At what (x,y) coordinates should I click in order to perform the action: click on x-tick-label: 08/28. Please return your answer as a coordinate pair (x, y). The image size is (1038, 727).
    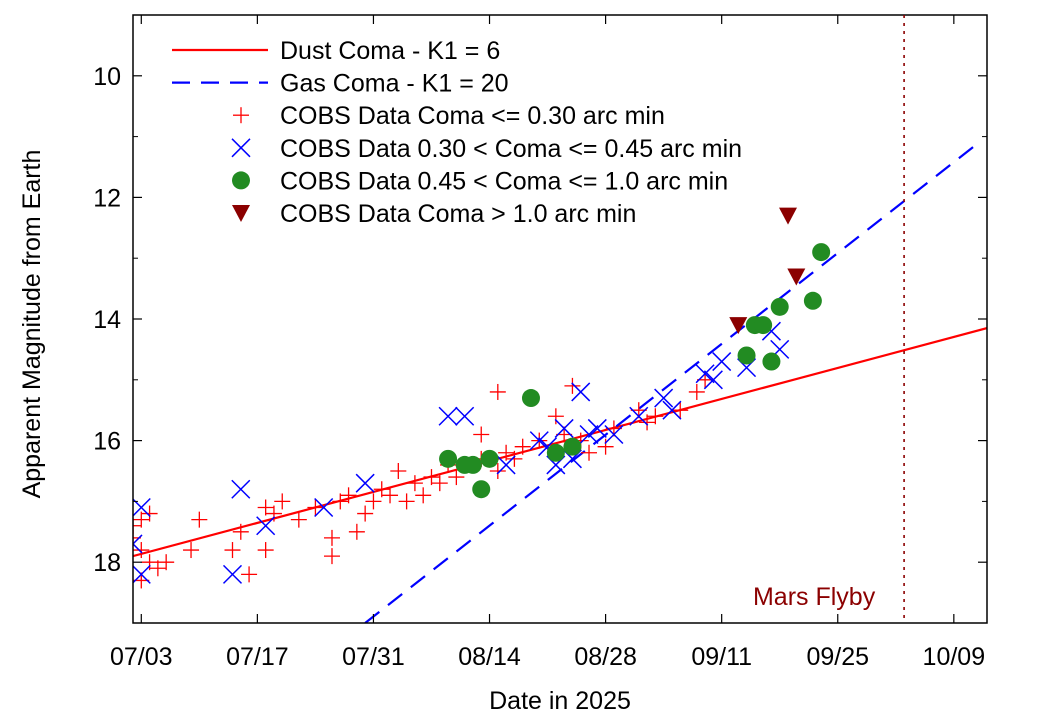
    Looking at the image, I should click on (605, 657).